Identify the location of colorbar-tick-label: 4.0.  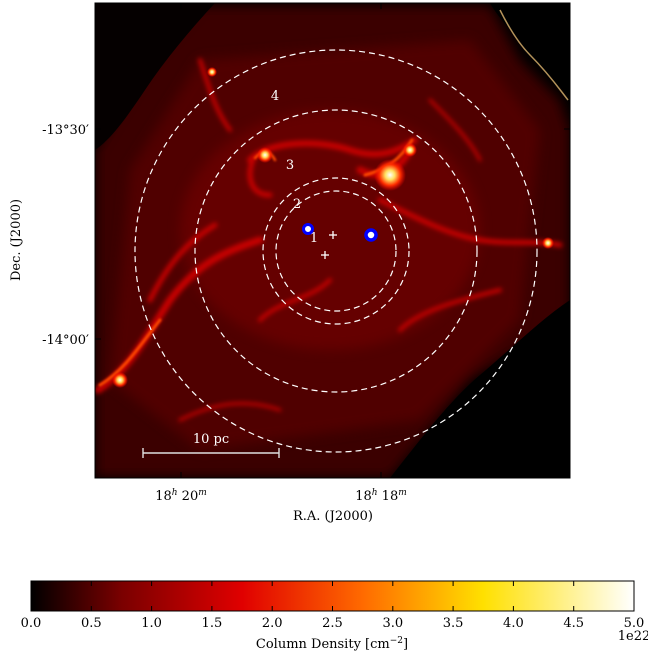
(513, 623).